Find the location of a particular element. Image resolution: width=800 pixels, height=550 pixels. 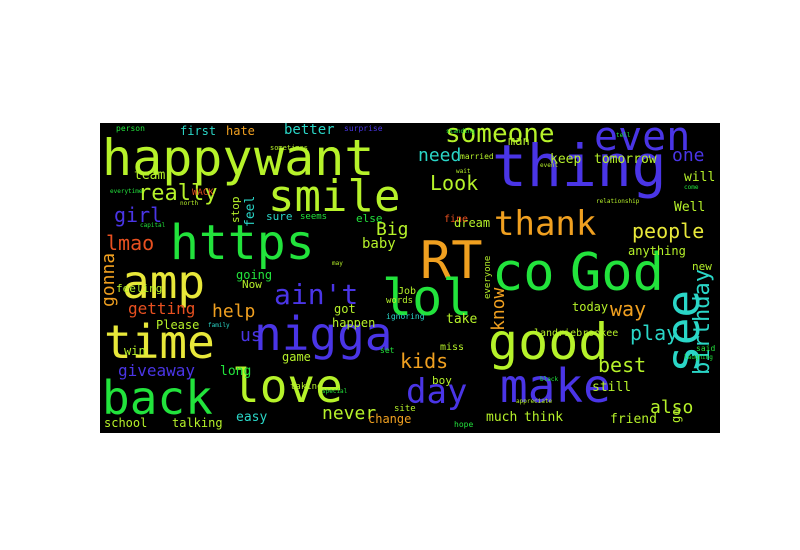

word: people is located at coordinates (668, 231).